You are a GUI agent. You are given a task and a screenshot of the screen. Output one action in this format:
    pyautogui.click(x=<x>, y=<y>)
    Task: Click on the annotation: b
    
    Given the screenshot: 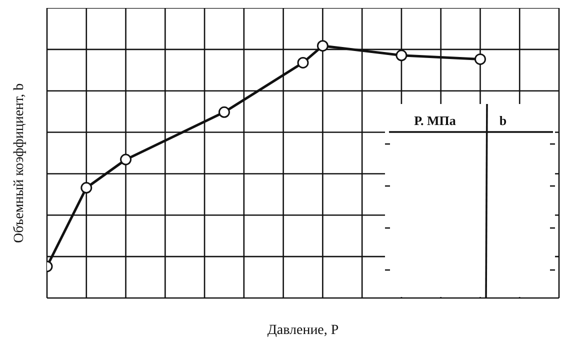 What is the action you would take?
    pyautogui.click(x=503, y=120)
    